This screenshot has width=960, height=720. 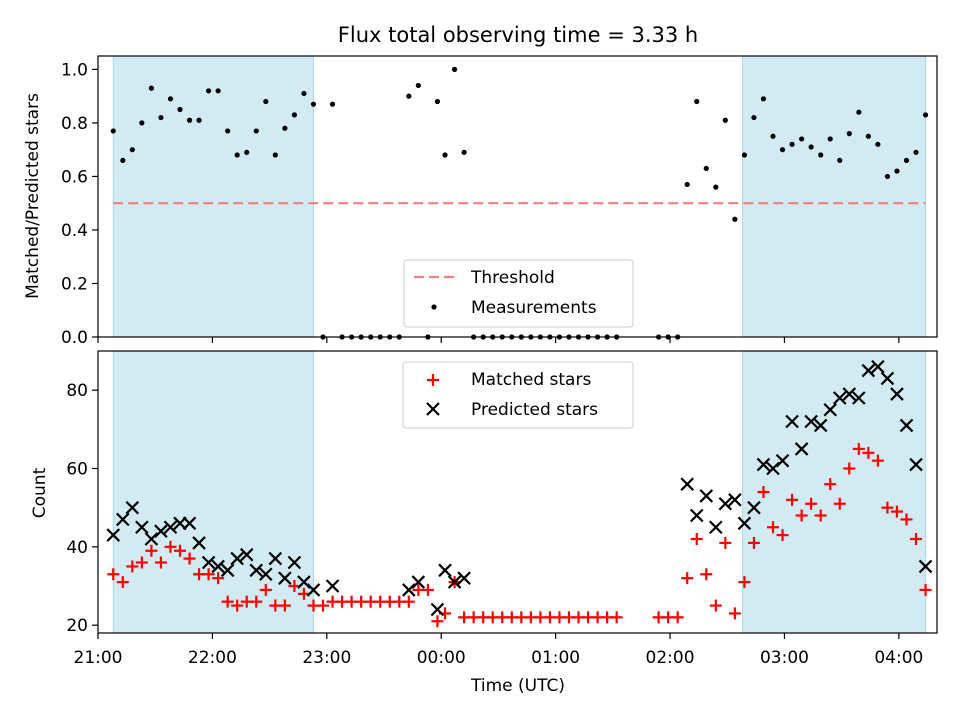 I want to click on legend-threshold-label: Threshold, so click(x=512, y=278).